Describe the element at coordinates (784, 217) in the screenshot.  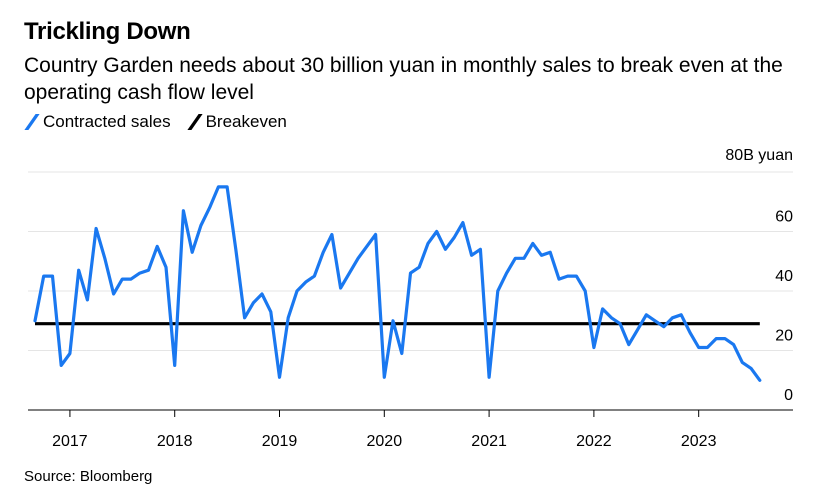
I see `y-tick-label: 60` at that location.